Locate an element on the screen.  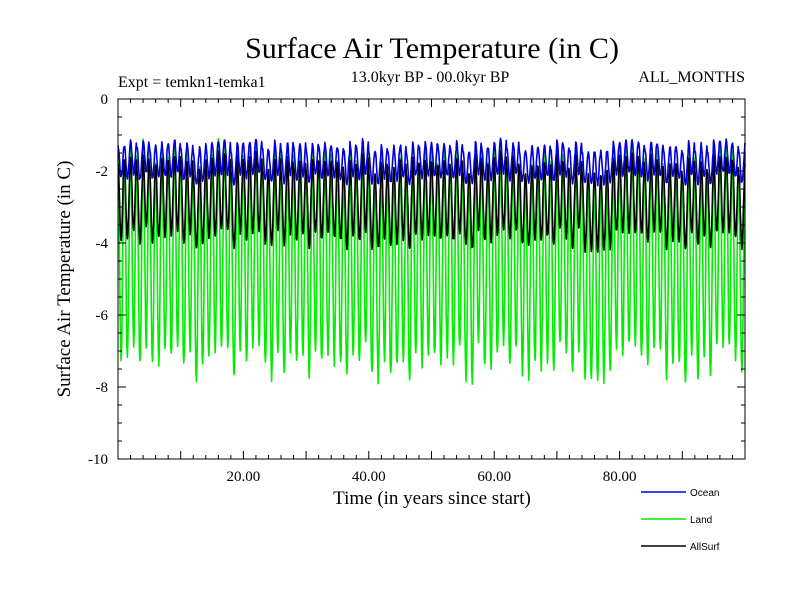
chart-title: Surface Air Temperature (in C) is located at coordinates (432, 48).